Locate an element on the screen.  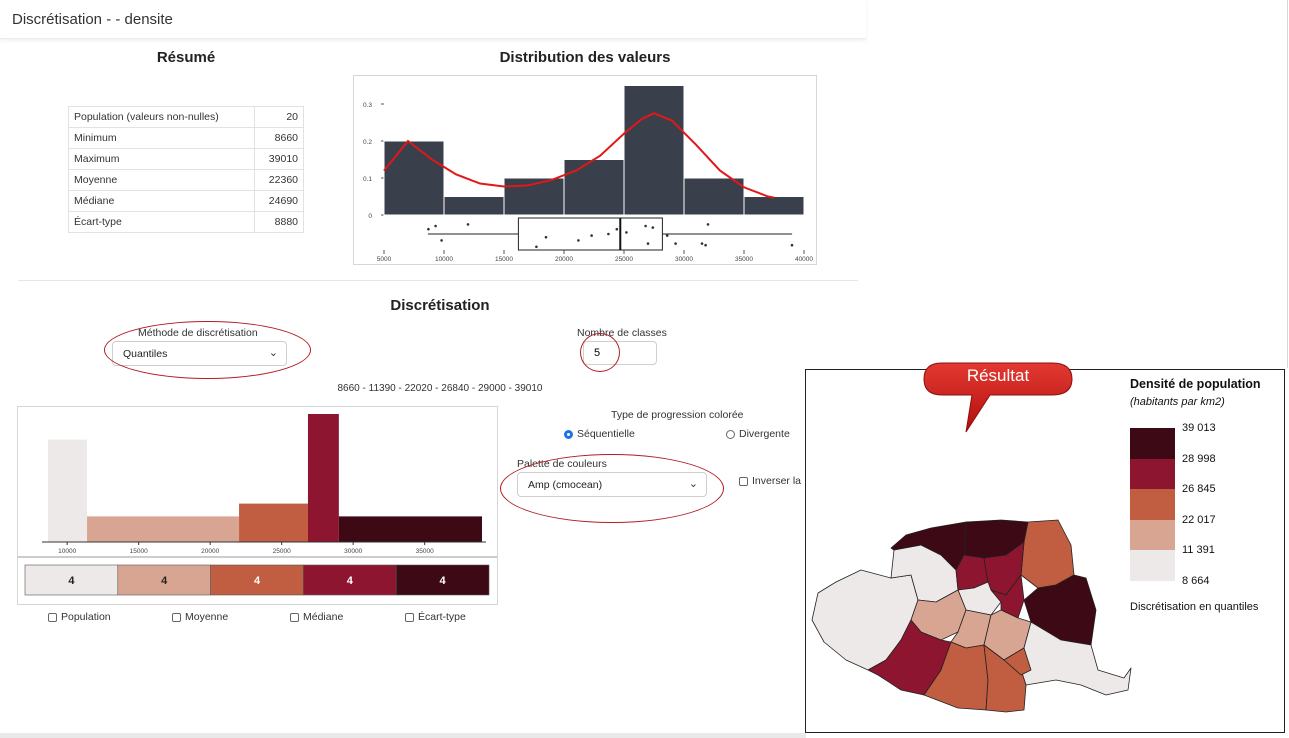
radio-unselected is located at coordinates (730, 434).